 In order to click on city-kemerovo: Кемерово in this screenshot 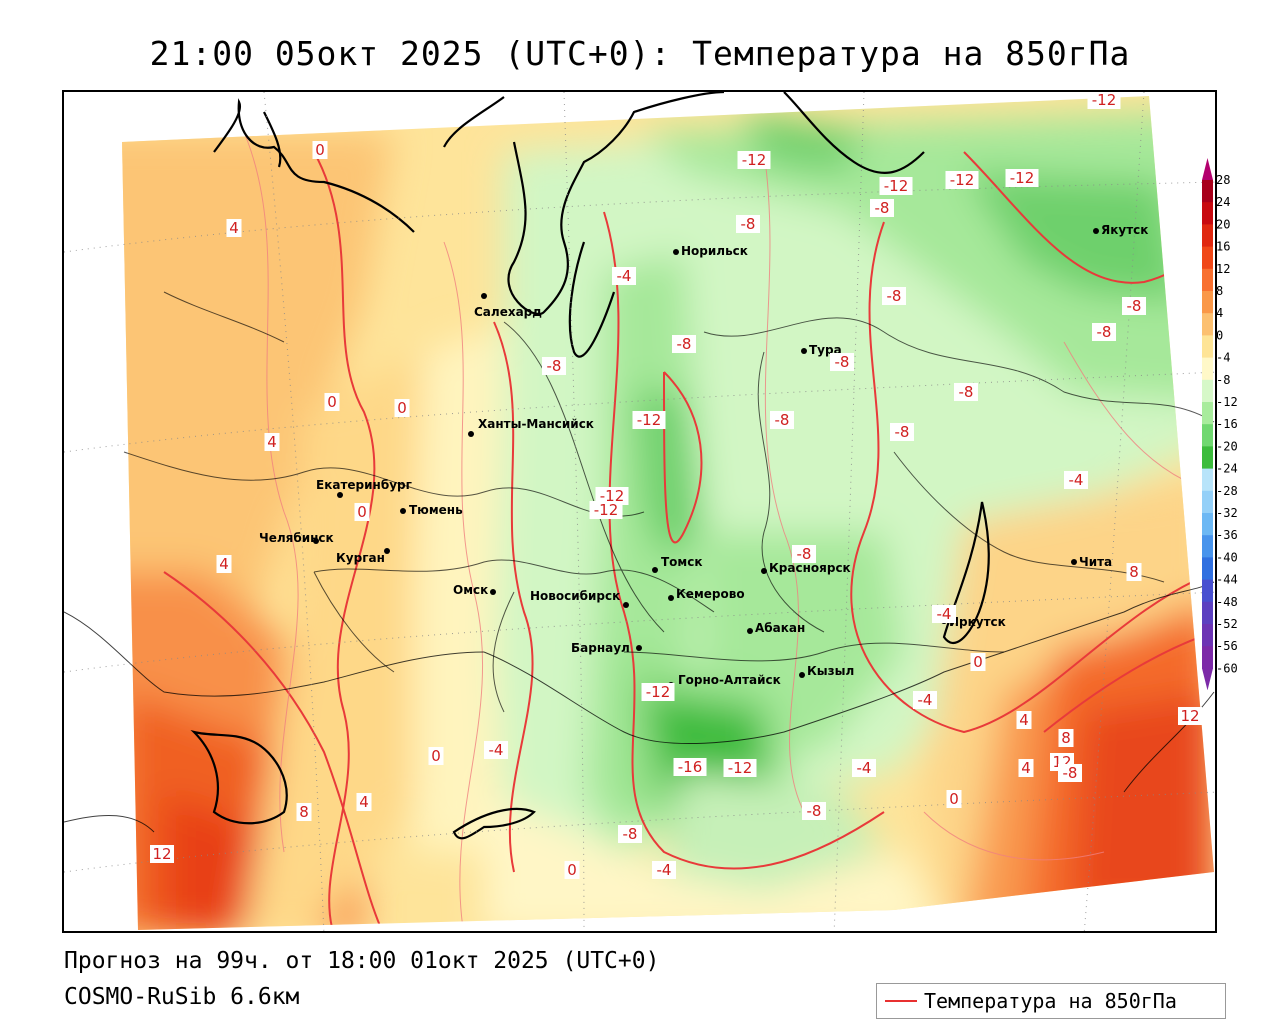, I will do `click(706, 594)`.